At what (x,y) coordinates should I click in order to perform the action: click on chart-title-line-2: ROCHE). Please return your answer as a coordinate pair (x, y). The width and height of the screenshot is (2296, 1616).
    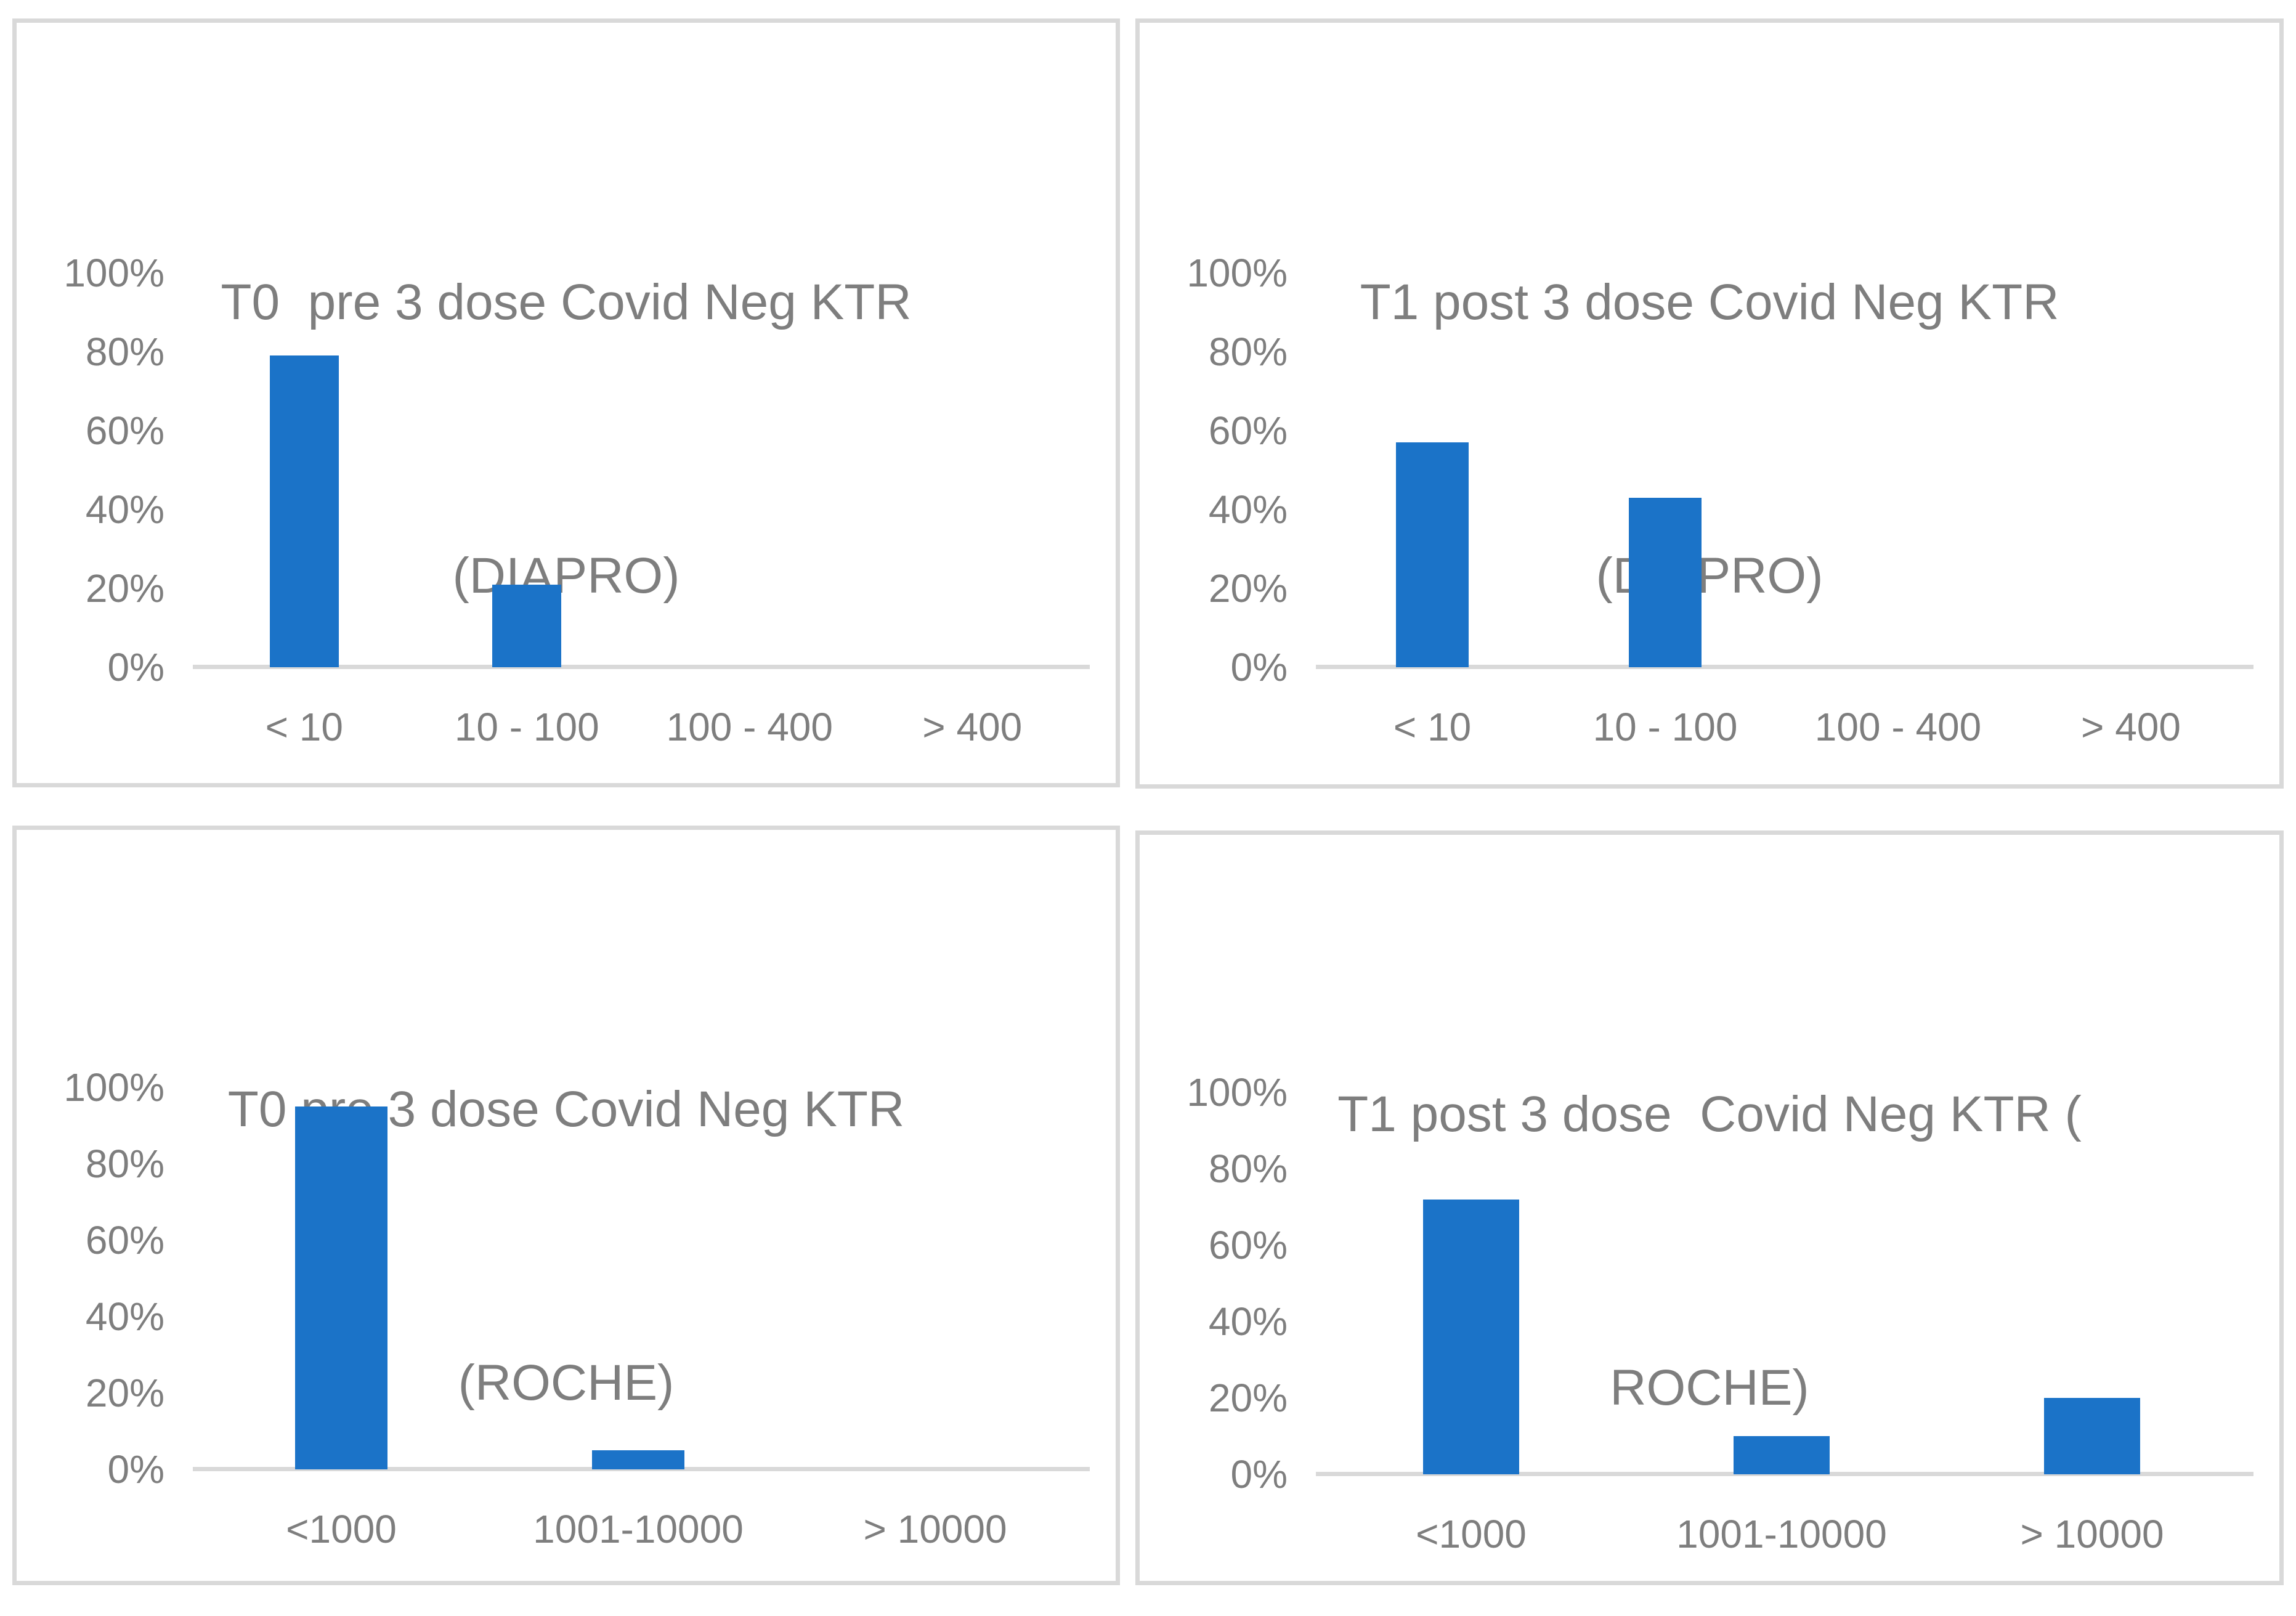
    Looking at the image, I should click on (1709, 1388).